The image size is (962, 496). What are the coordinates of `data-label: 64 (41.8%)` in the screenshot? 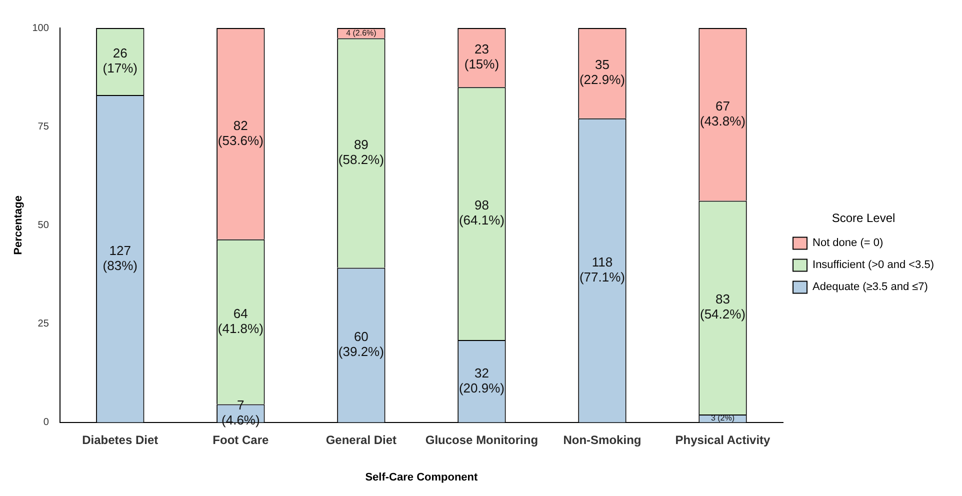 It's located at (241, 321).